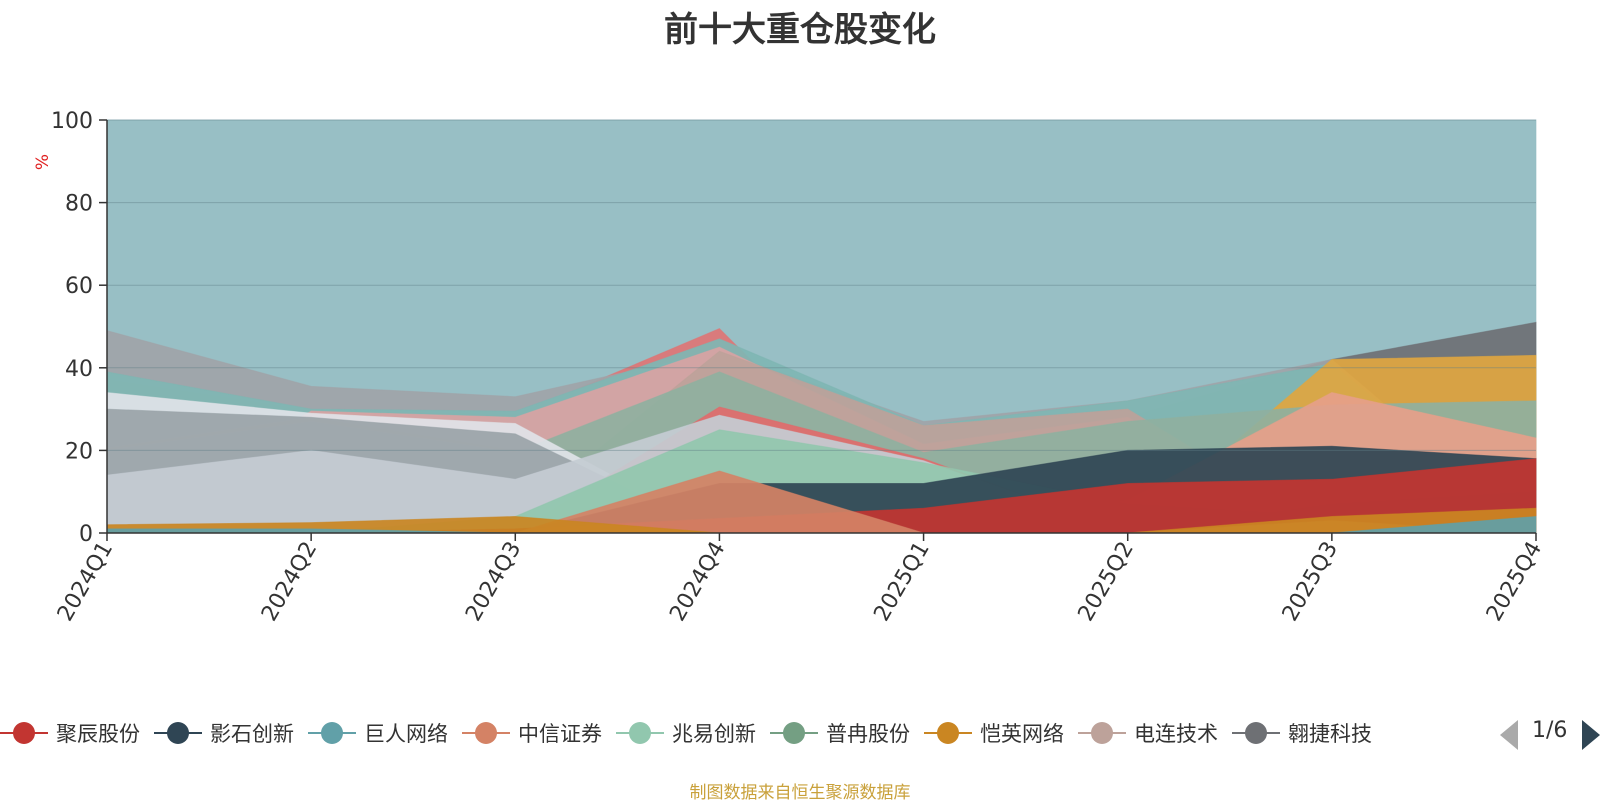  What do you see at coordinates (43, 162) in the screenshot?
I see `y-axis-label: %` at bounding box center [43, 162].